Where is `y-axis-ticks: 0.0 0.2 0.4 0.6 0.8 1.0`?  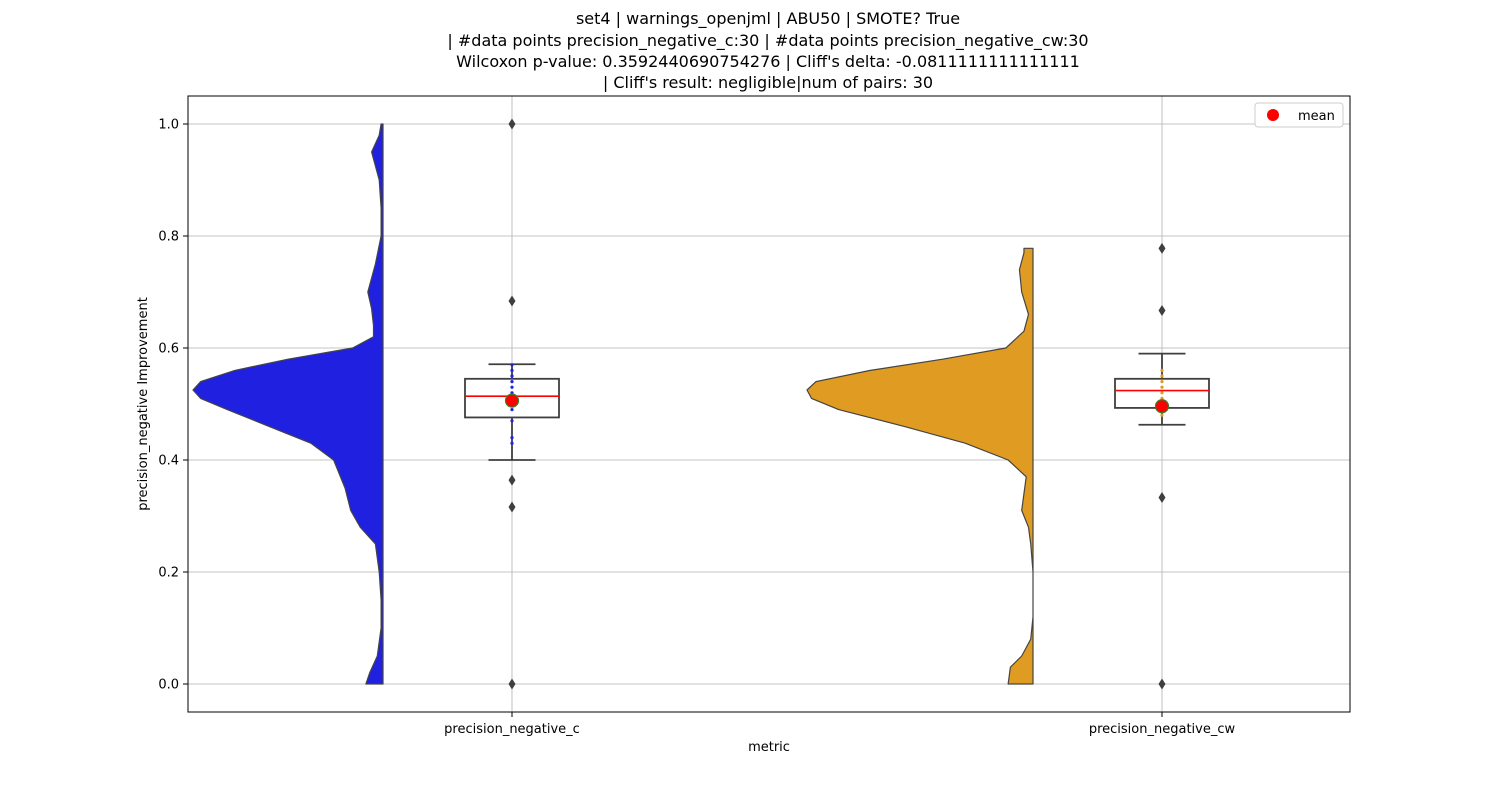 y-axis-ticks: 0.0 0.2 0.4 0.6 0.8 1.0 is located at coordinates (173, 405).